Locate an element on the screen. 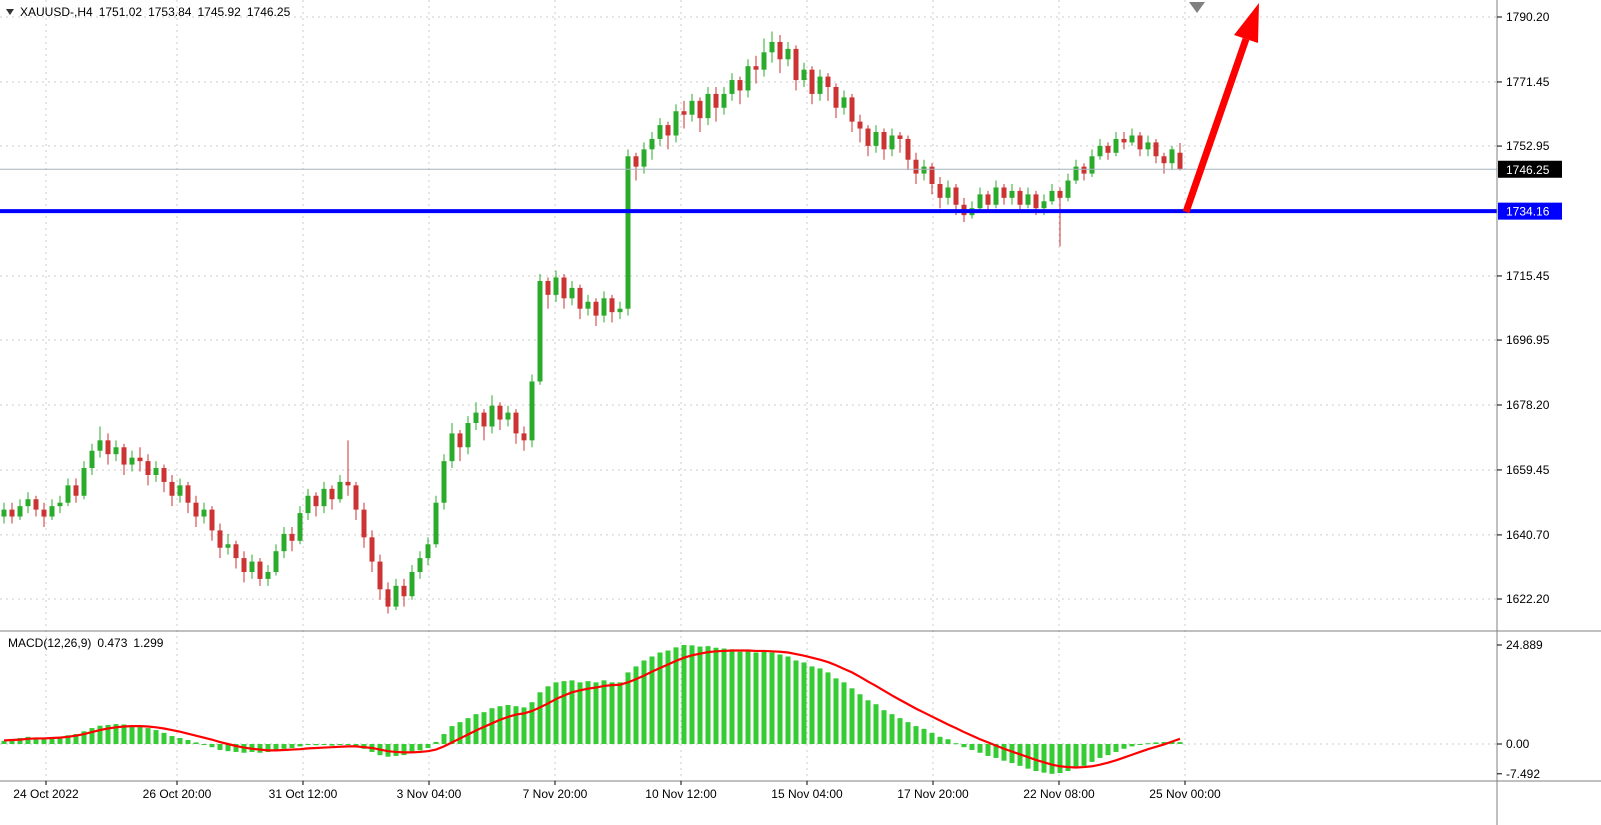  dropdown-arrow-icon is located at coordinates (10, 12).